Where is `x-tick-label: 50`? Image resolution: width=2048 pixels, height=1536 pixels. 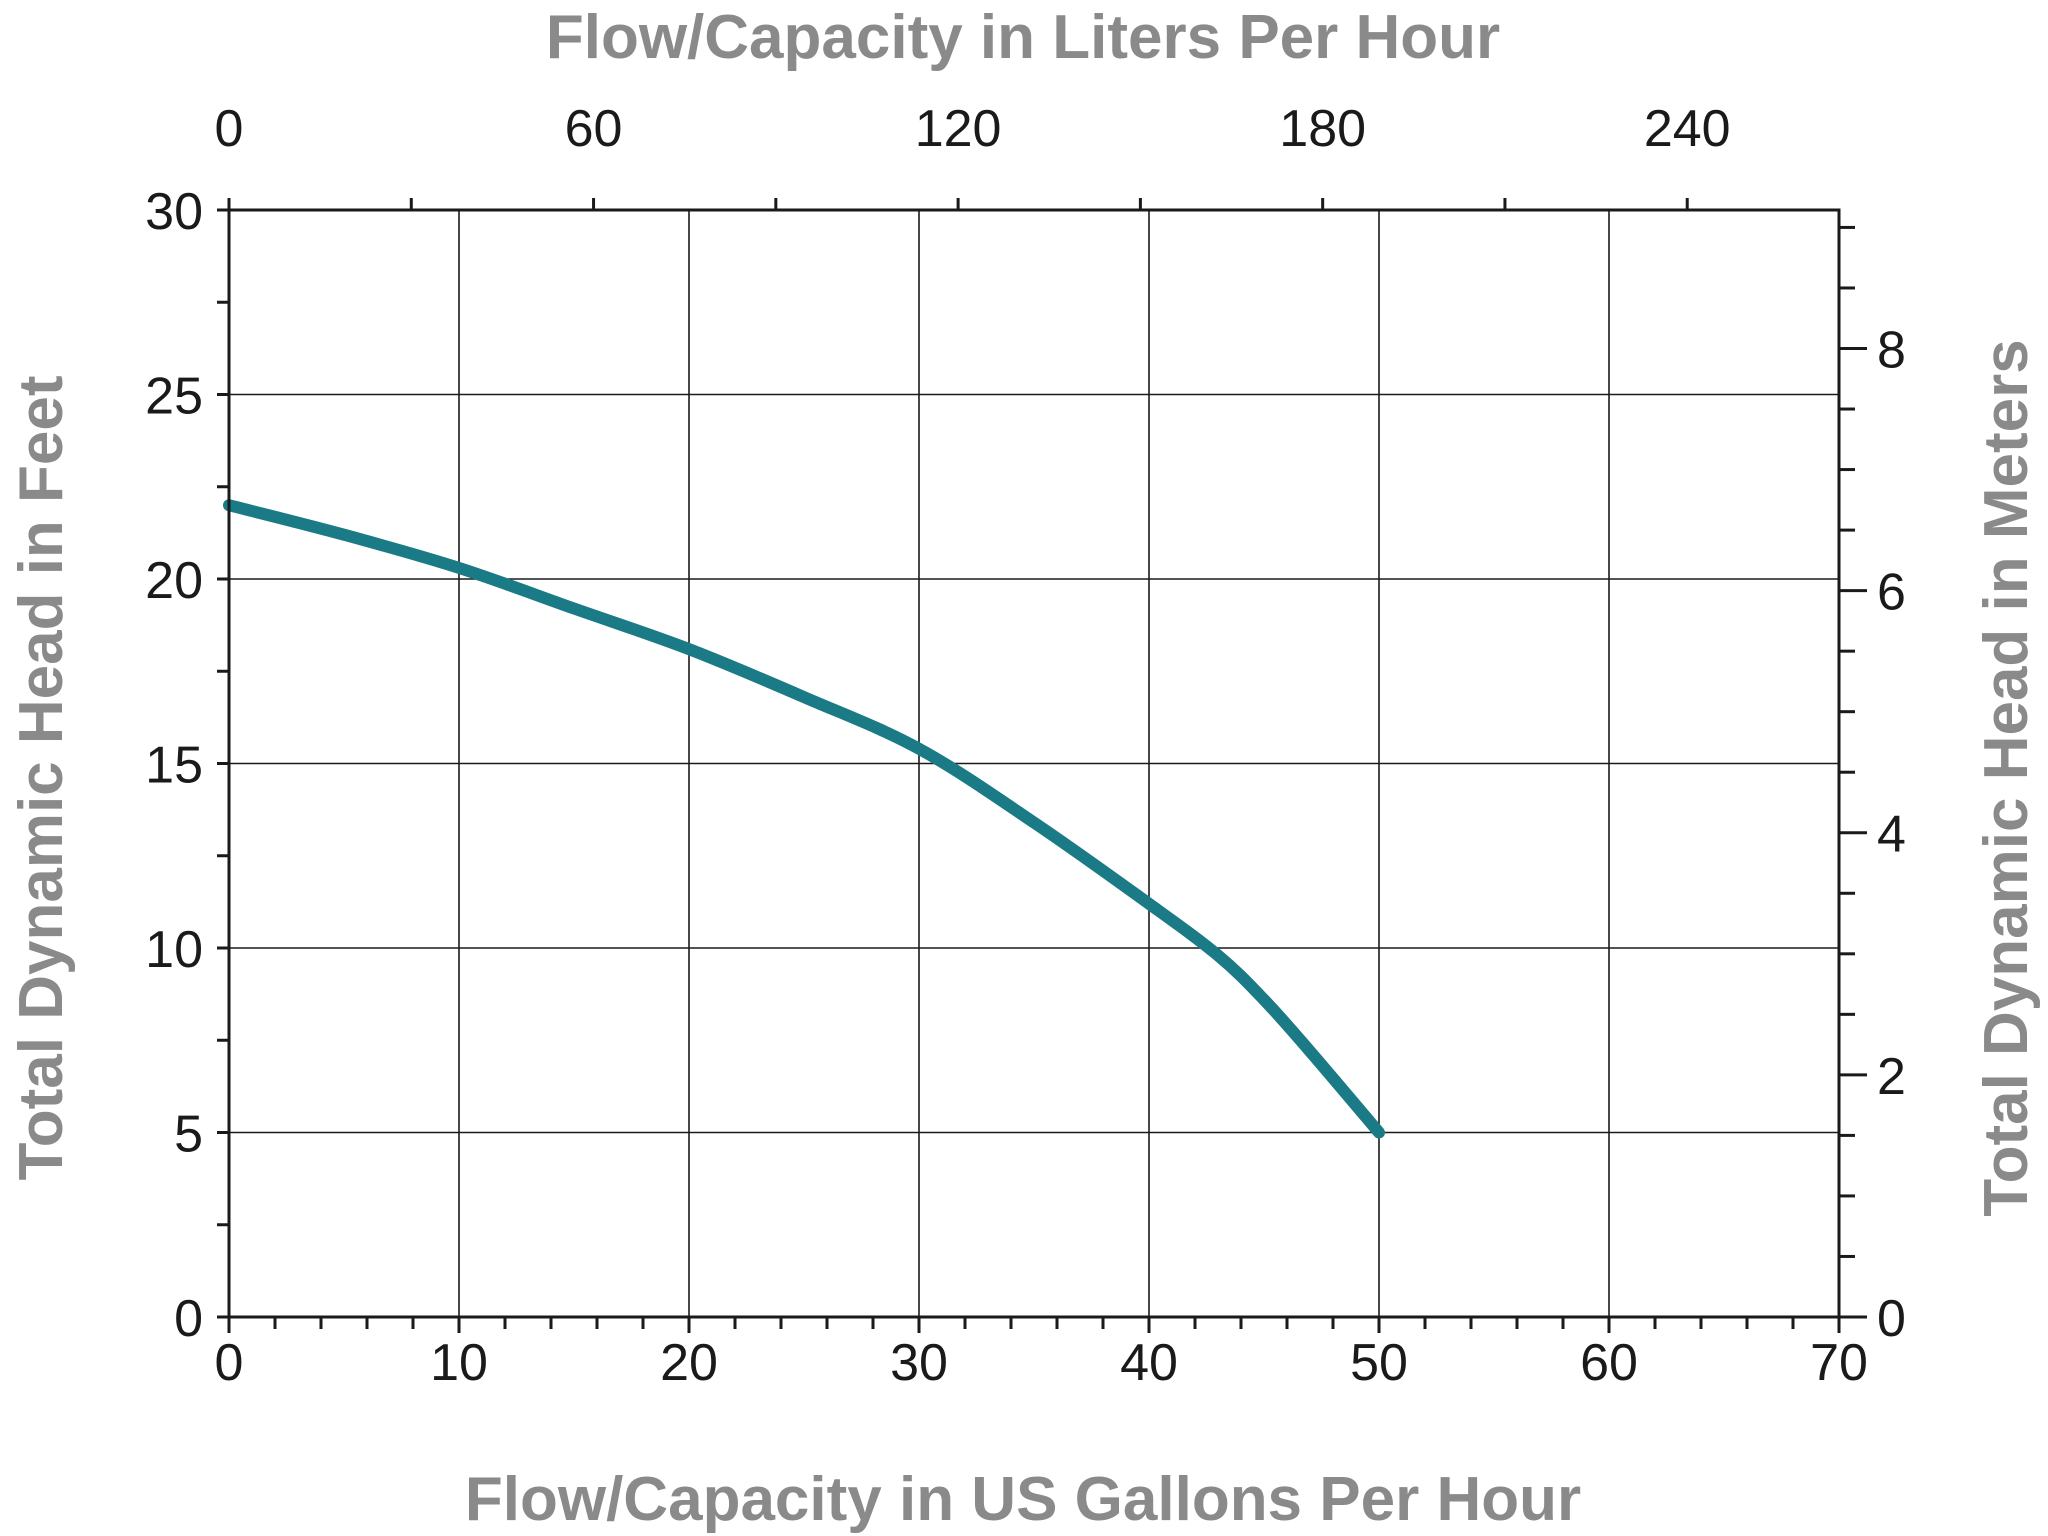
x-tick-label: 50 is located at coordinates (1379, 1363).